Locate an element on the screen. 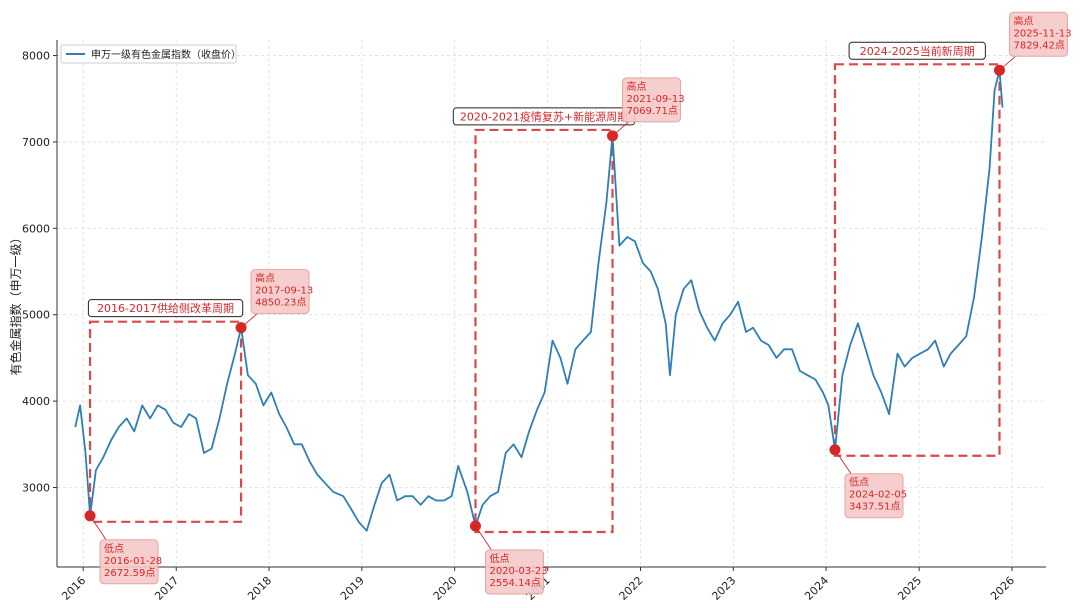 The width and height of the screenshot is (1080, 608). y-tick-label: 7000 is located at coordinates (36, 142).